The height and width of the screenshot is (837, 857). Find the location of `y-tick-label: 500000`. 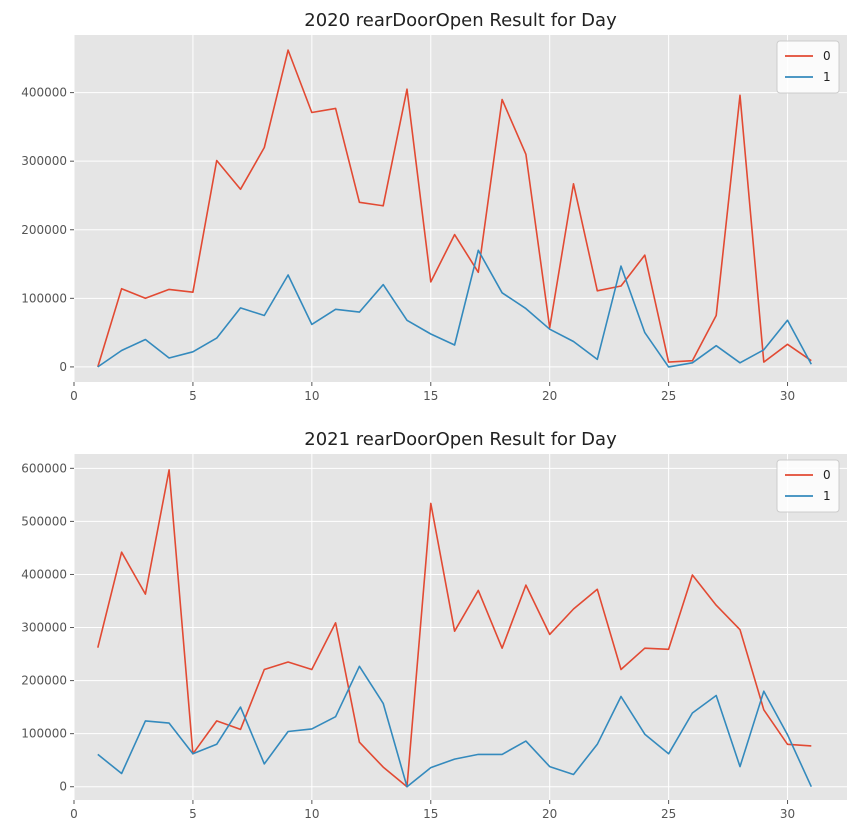

y-tick-label: 500000 is located at coordinates (44, 521).